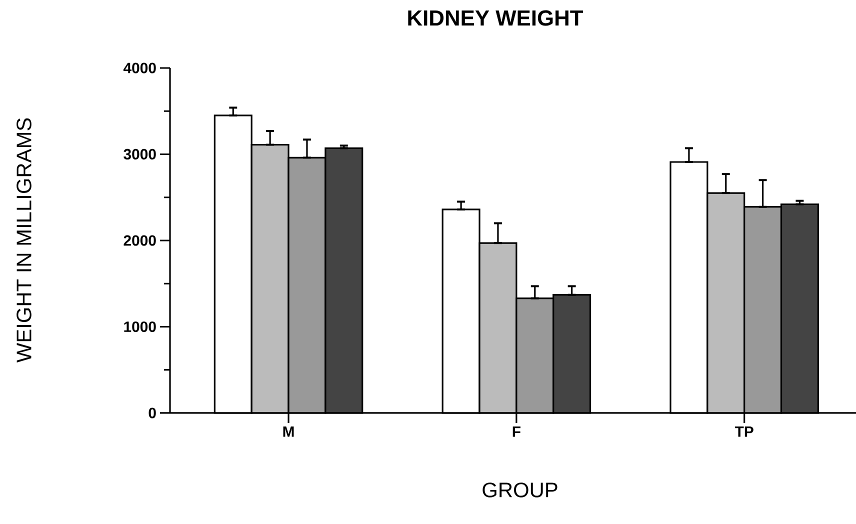 This screenshot has width=856, height=524. Describe the element at coordinates (152, 413) in the screenshot. I see `y-tick-label: 0` at that location.